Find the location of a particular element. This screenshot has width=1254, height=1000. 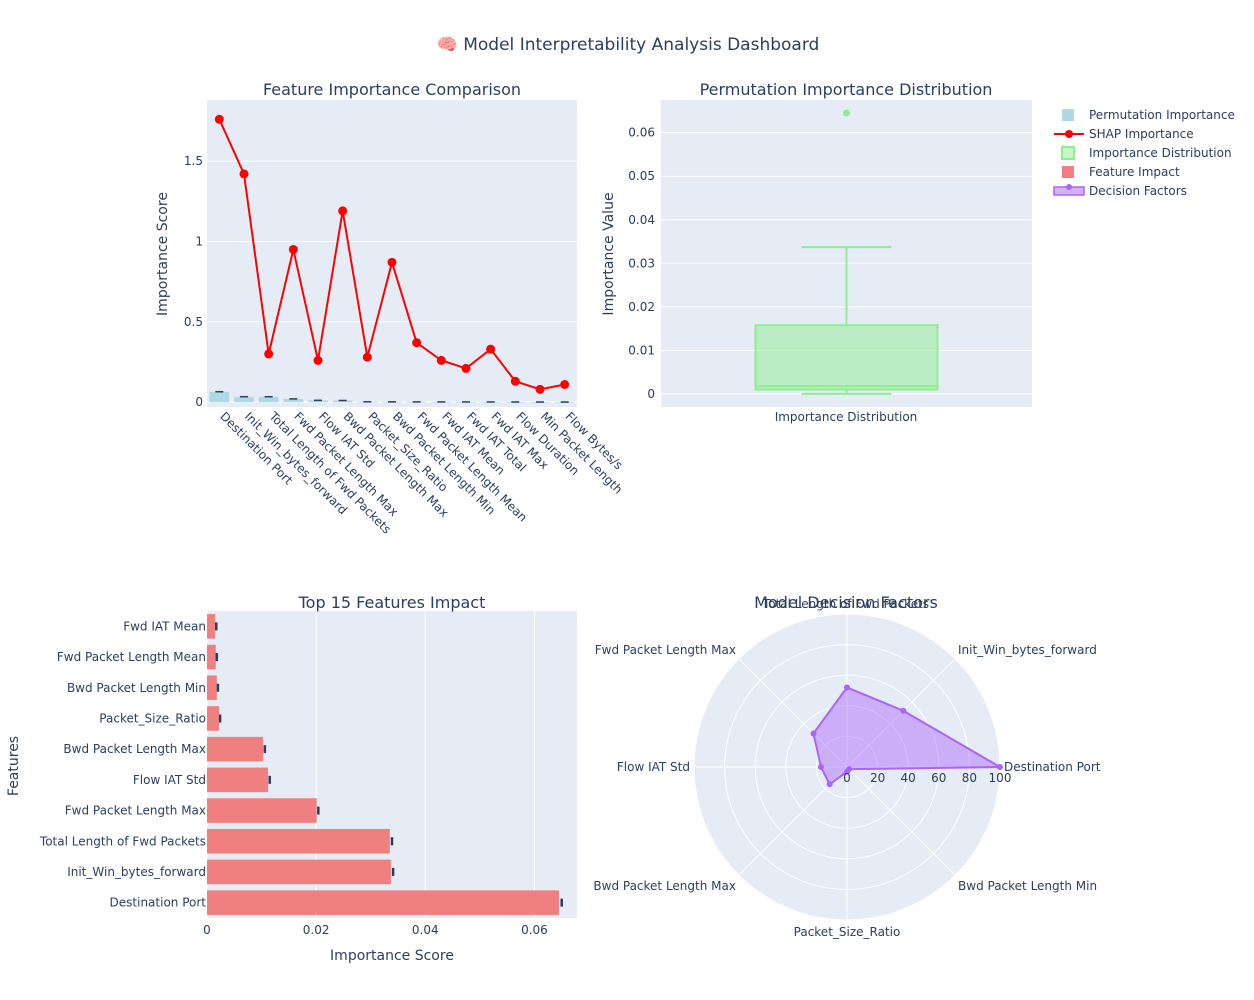

legend-label: Feature Impact is located at coordinates (1134, 172).